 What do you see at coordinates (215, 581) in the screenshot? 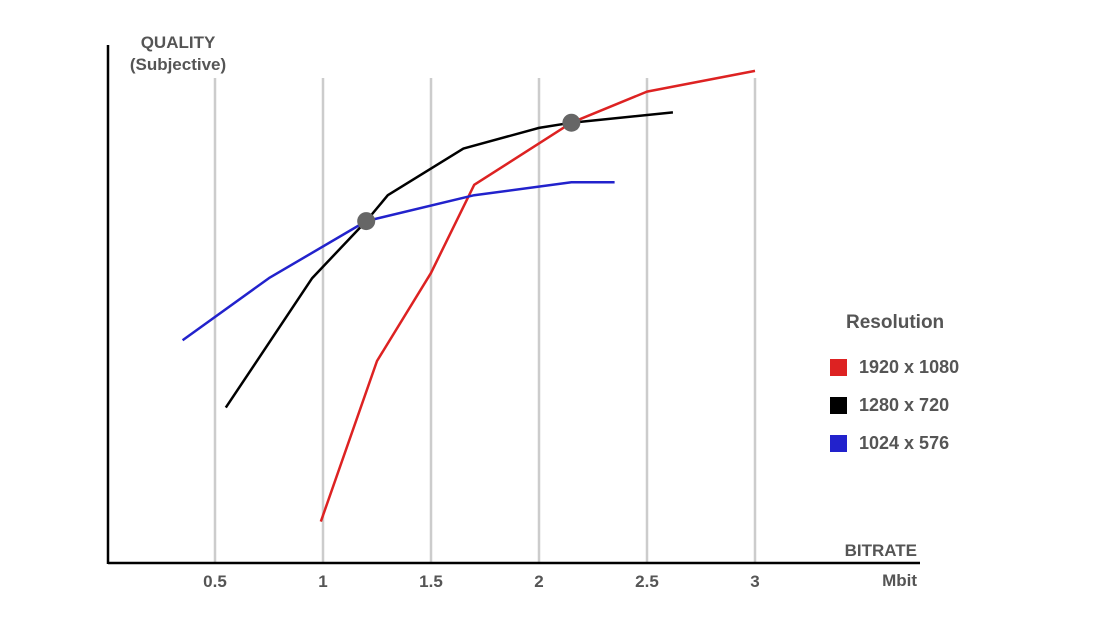
I see `x-tick-label: 0.5` at bounding box center [215, 581].